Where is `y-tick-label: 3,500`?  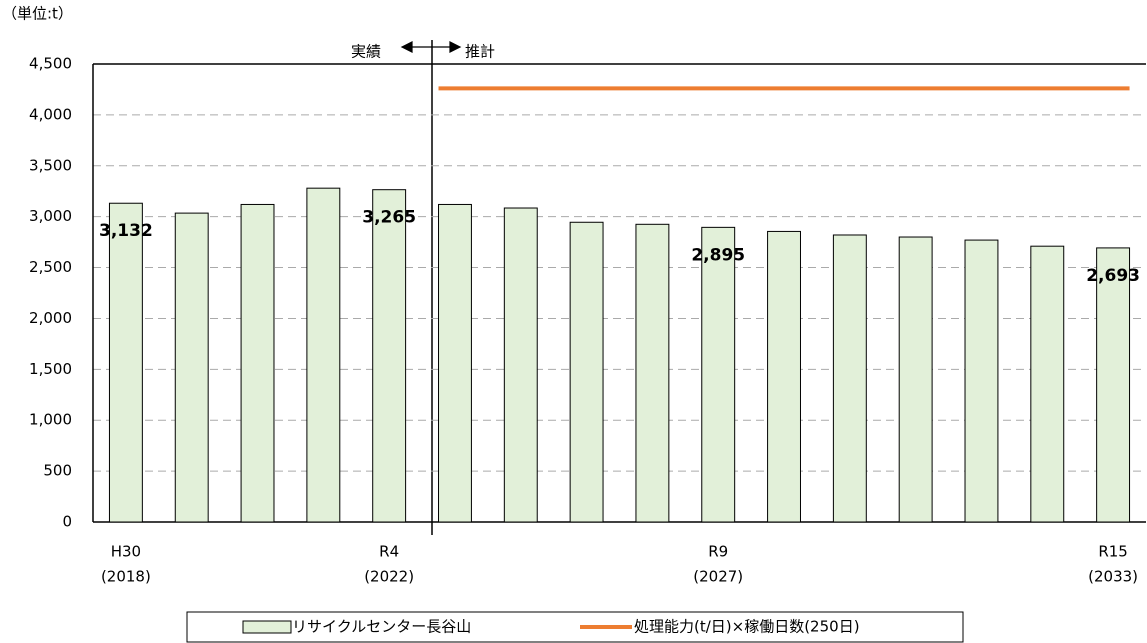
y-tick-label: 3,500 is located at coordinates (50, 165).